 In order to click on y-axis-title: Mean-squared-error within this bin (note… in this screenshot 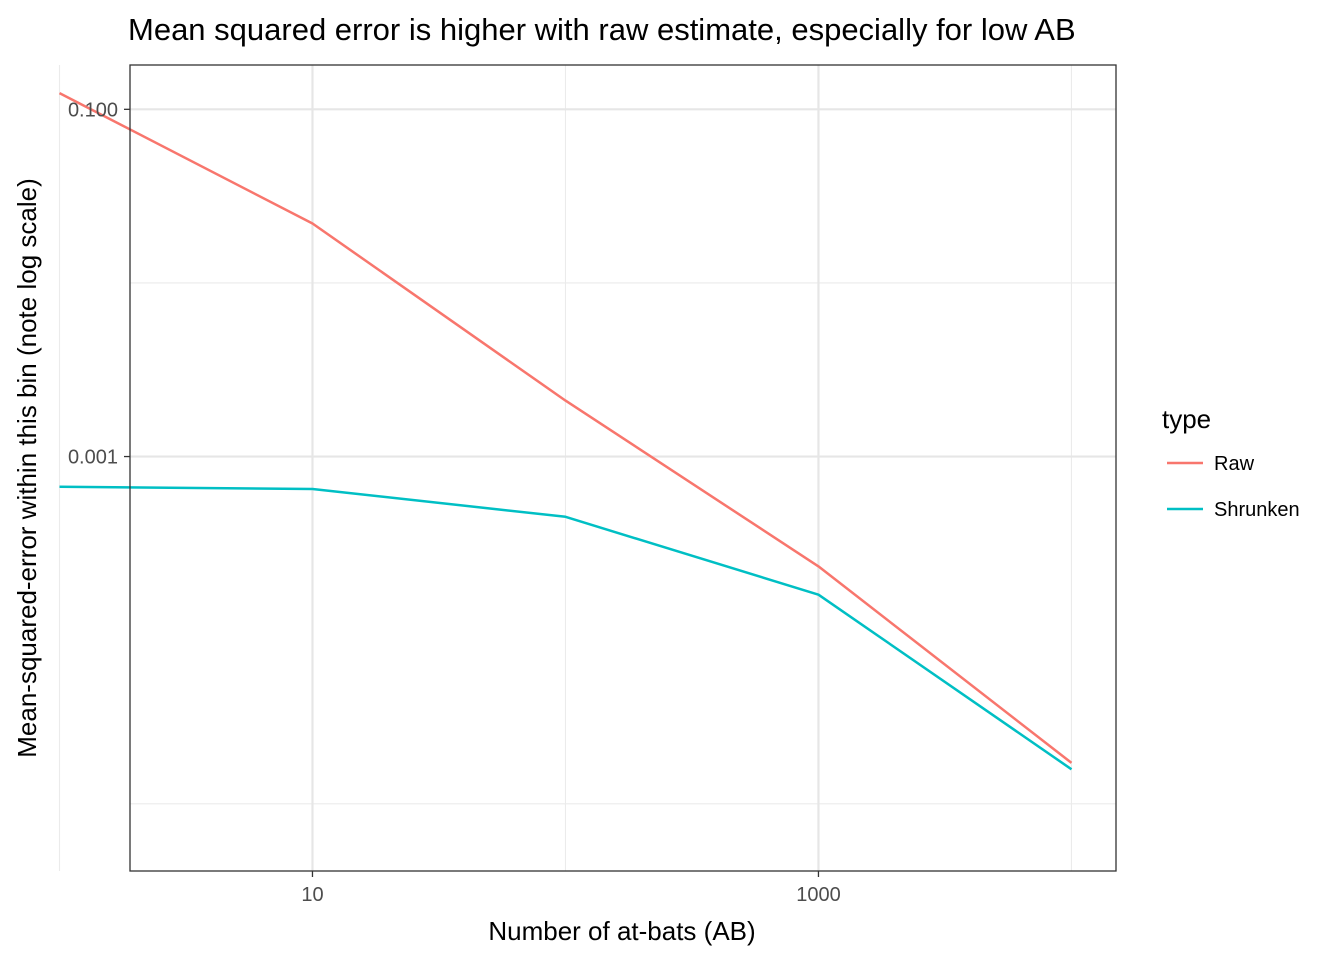, I will do `click(27, 468)`.